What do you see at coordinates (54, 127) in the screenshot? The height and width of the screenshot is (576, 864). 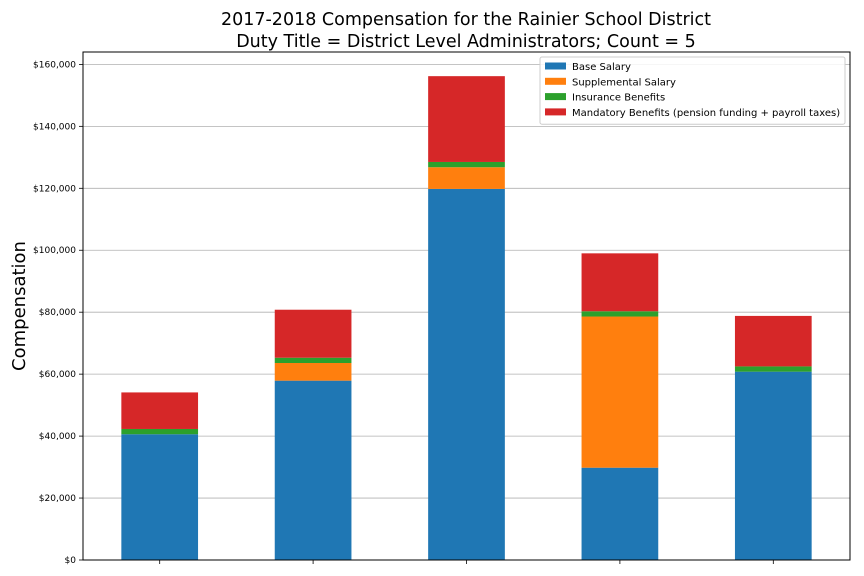 I see `y-tick-label: $140,000` at bounding box center [54, 127].